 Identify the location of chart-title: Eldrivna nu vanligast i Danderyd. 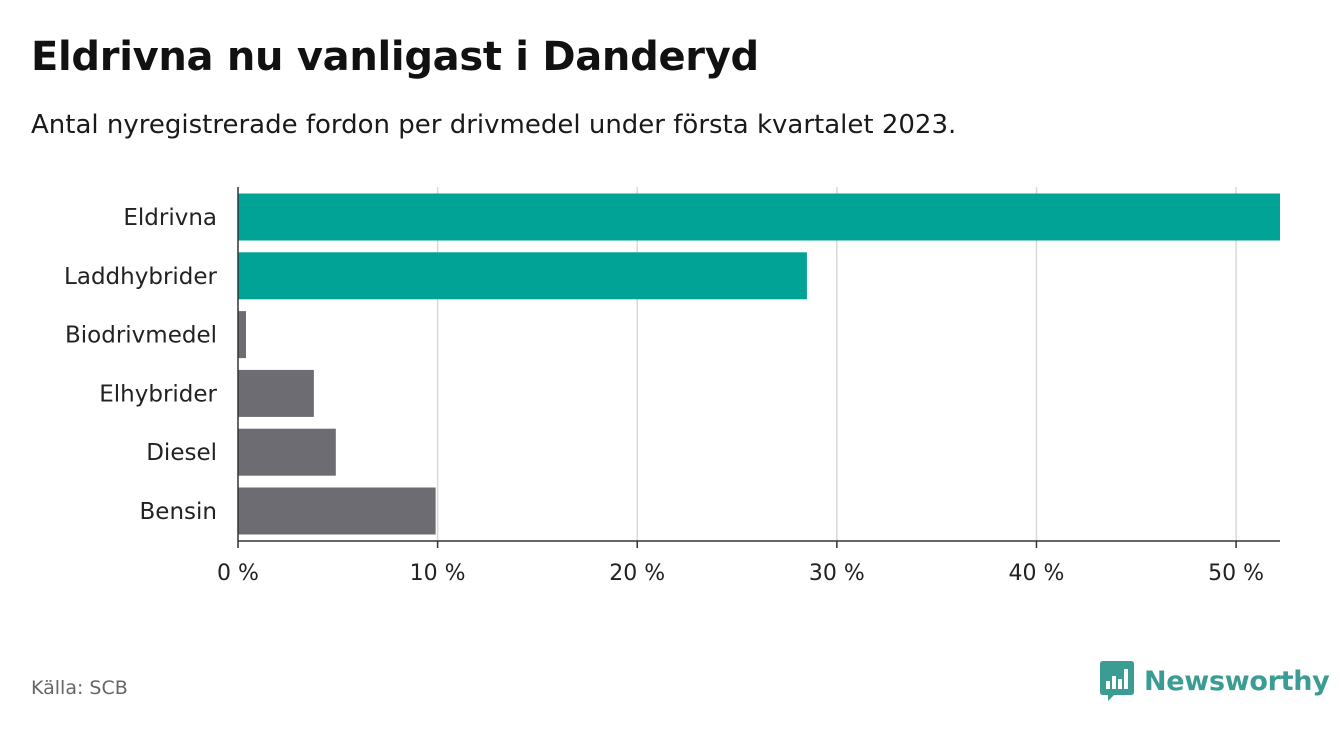
(395, 57).